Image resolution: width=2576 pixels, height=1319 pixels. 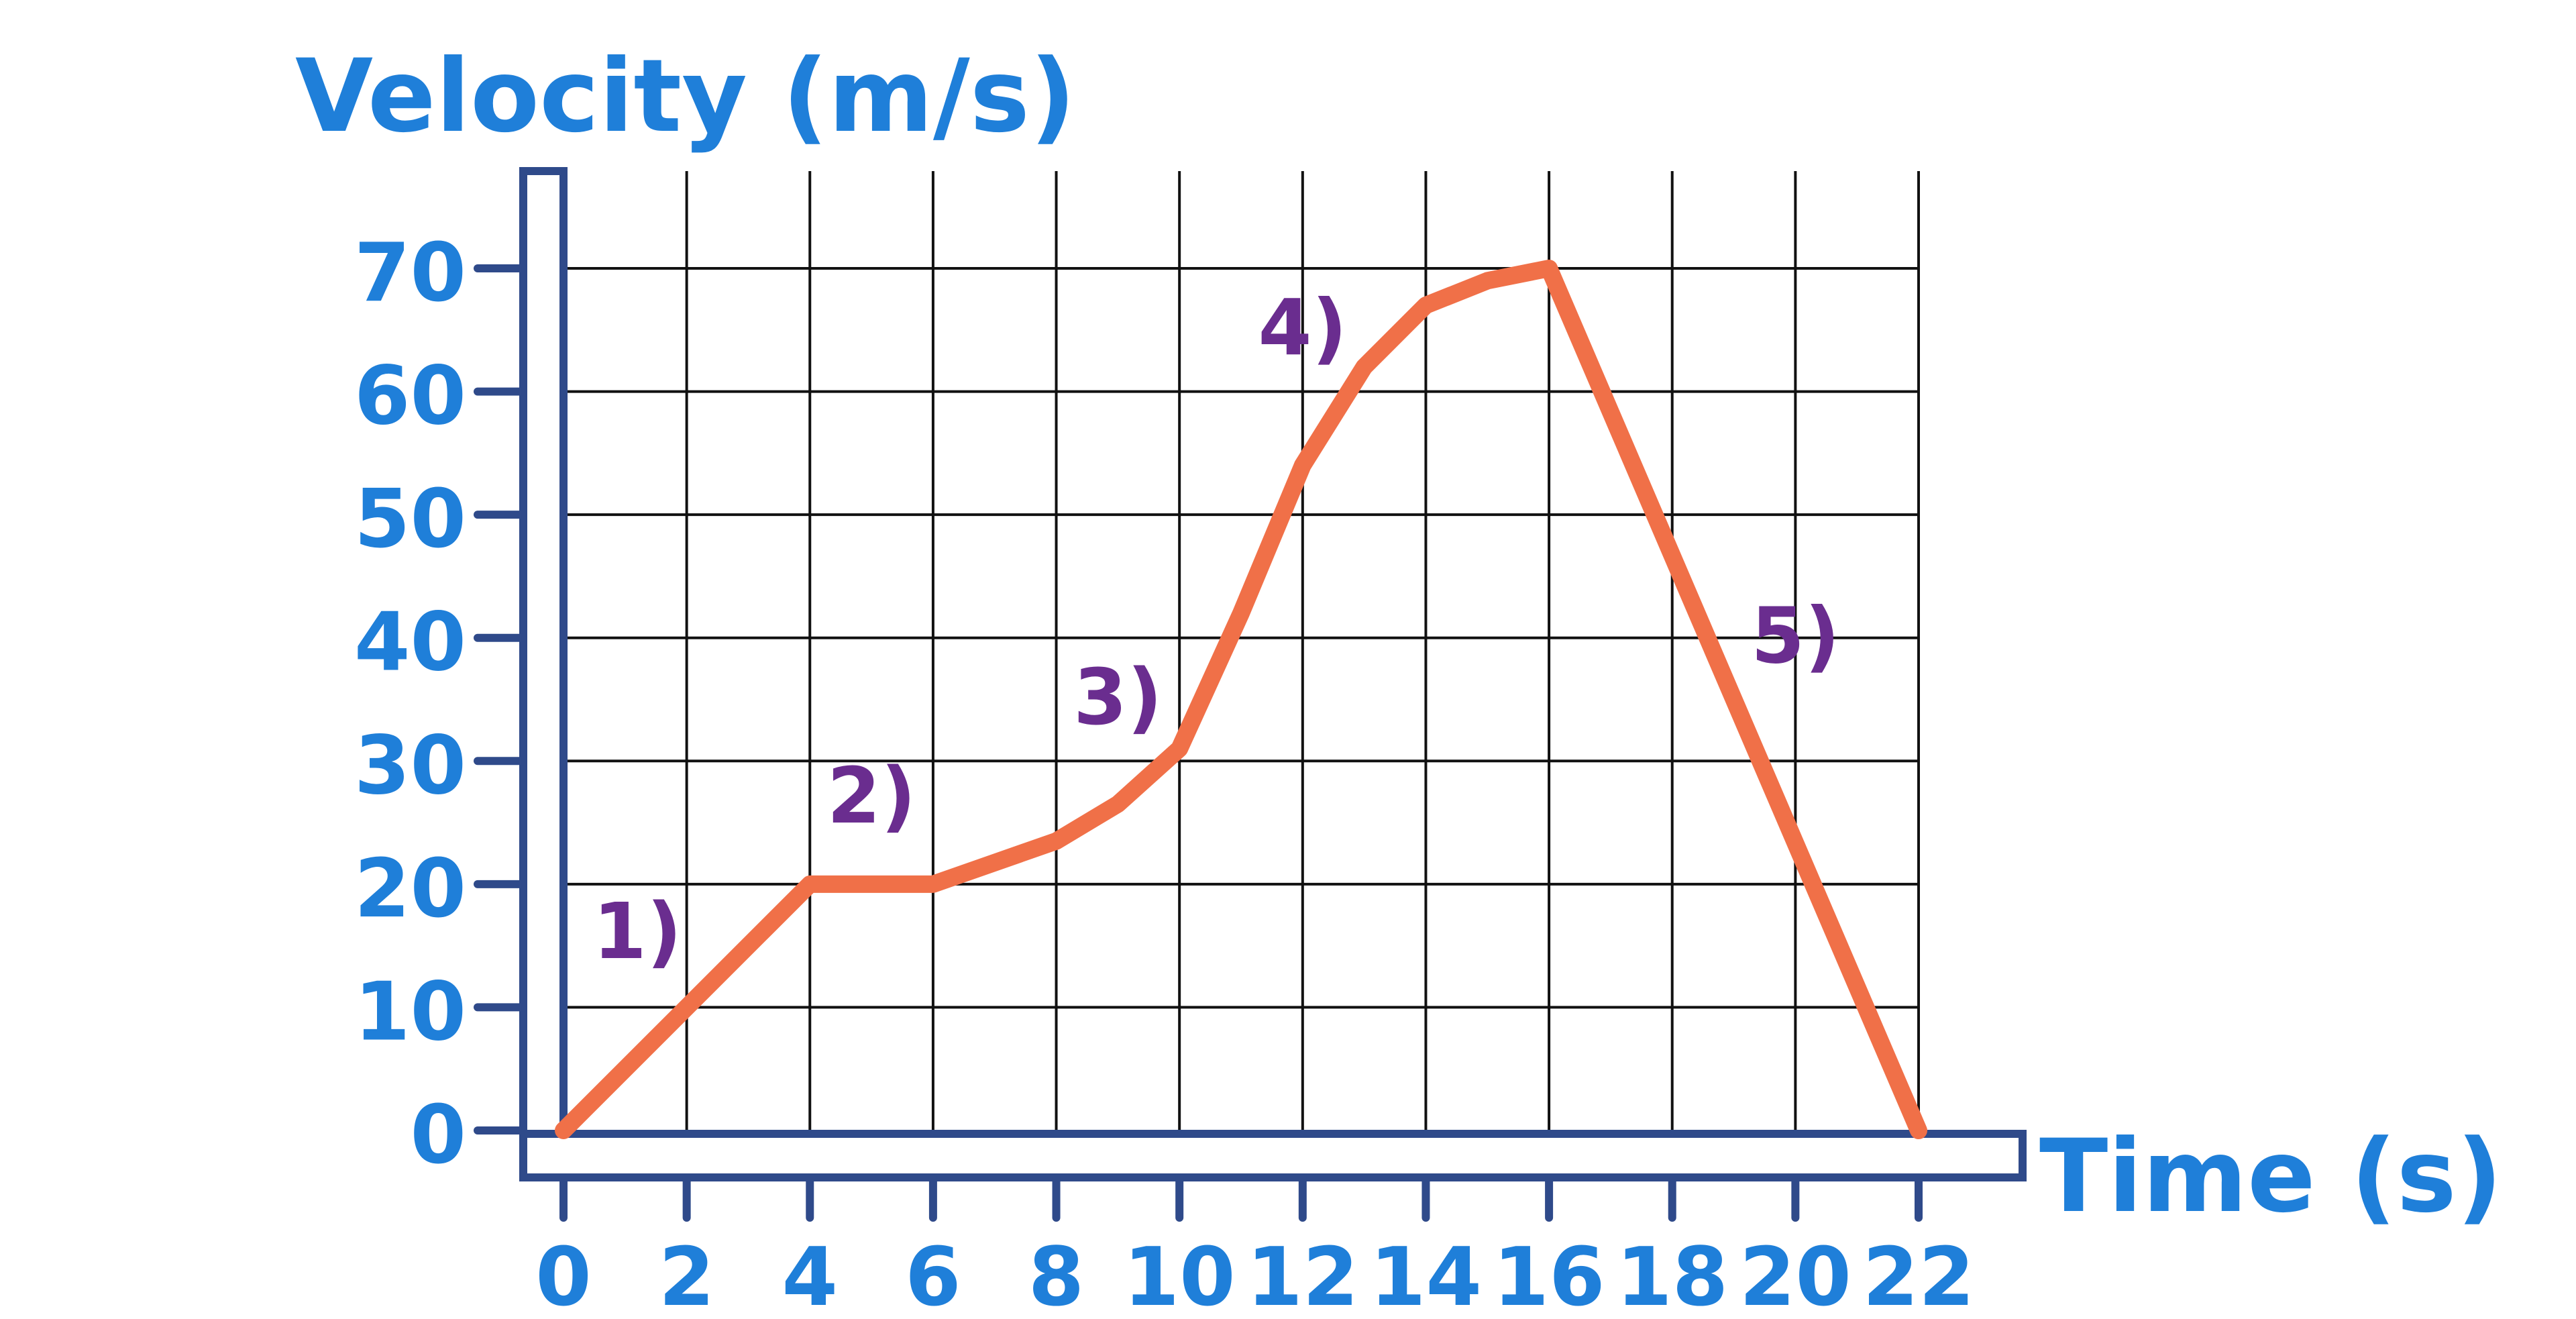 What do you see at coordinates (1672, 1273) in the screenshot?
I see `x-tick-label: 18` at bounding box center [1672, 1273].